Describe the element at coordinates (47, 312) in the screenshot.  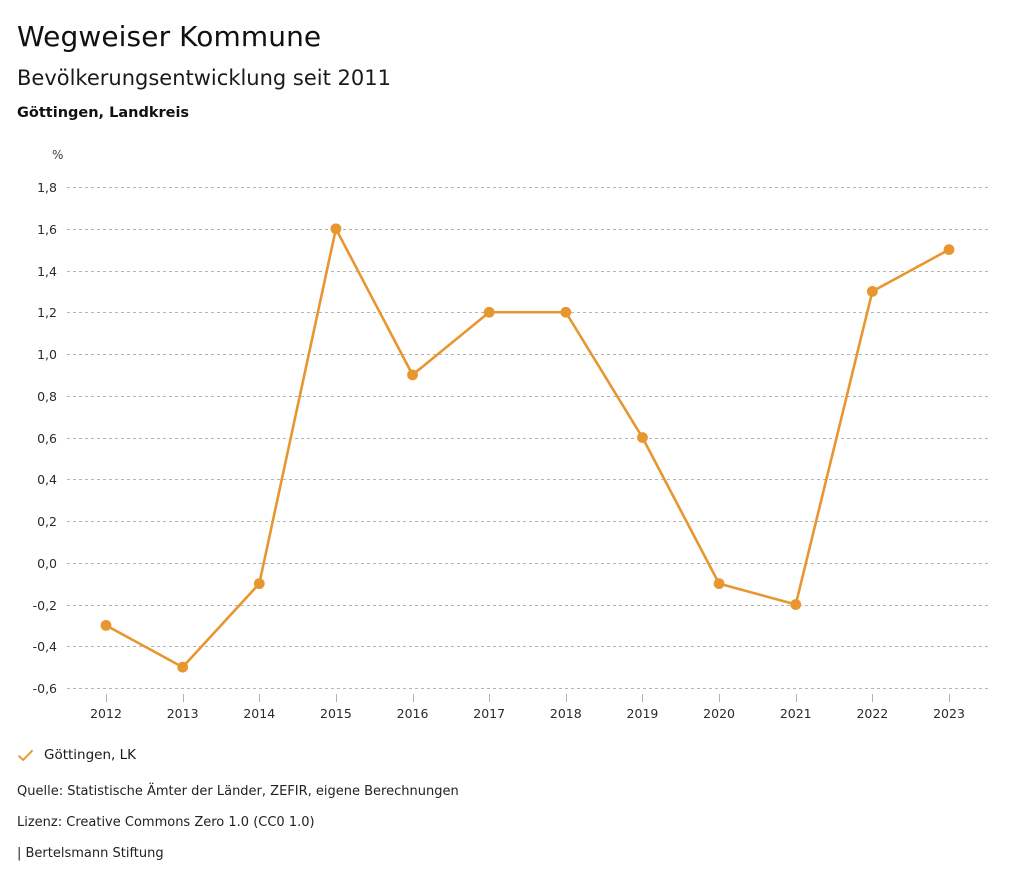
I see `y-axis-tick-label: 1,2` at that location.